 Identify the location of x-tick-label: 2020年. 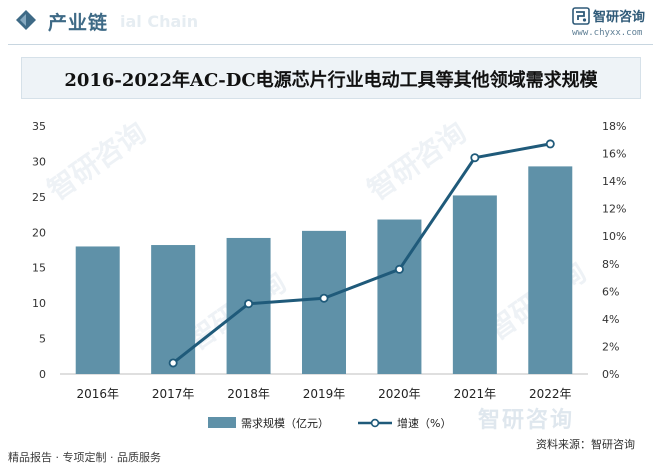
(399, 394).